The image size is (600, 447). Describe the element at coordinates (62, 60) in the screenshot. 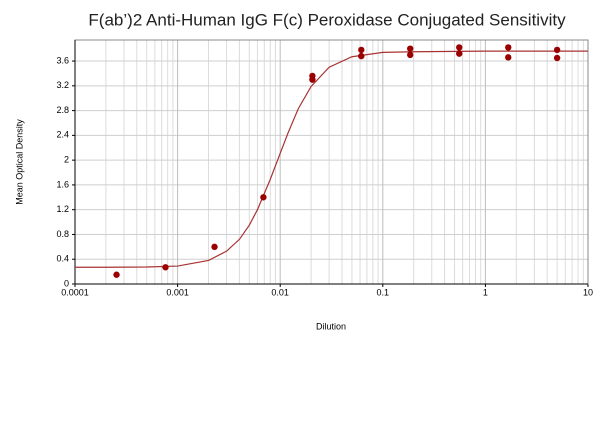

I see `y-tick-label: 3.6` at that location.